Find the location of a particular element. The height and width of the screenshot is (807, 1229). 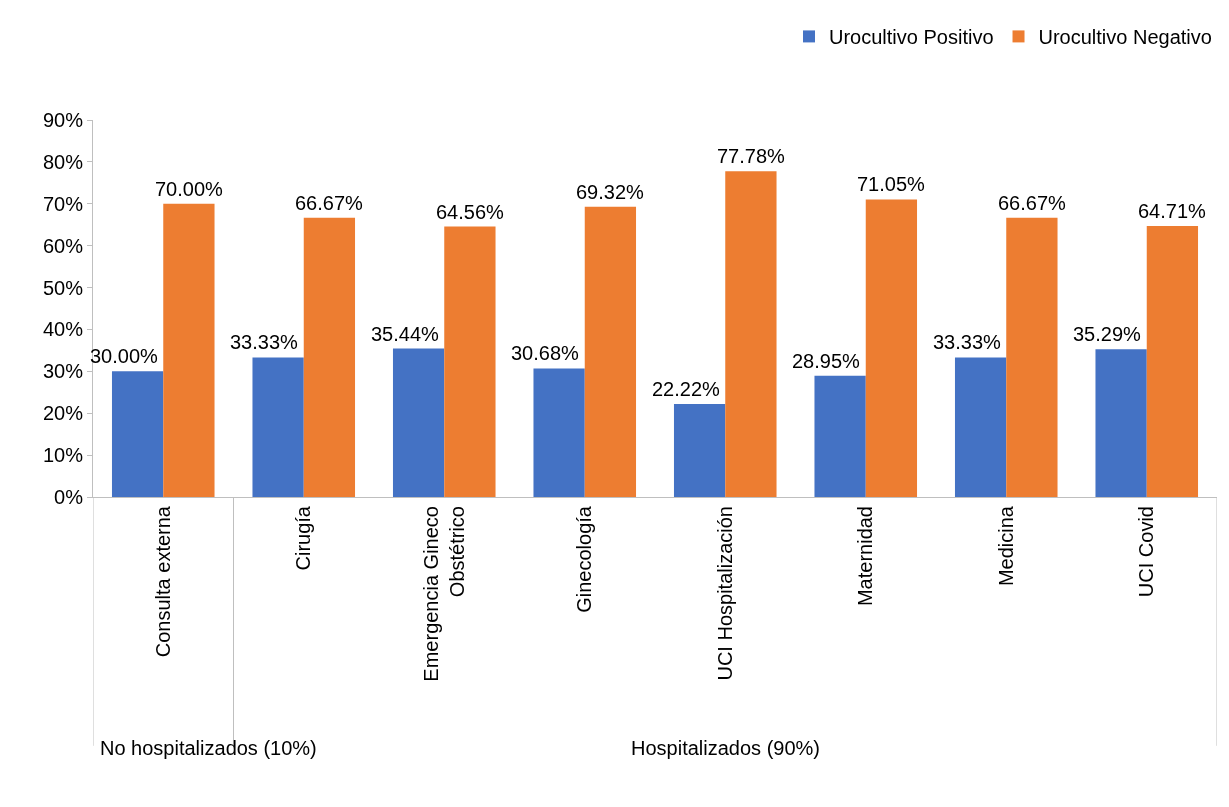

x-tick-label: Maternidad is located at coordinates (865, 556).